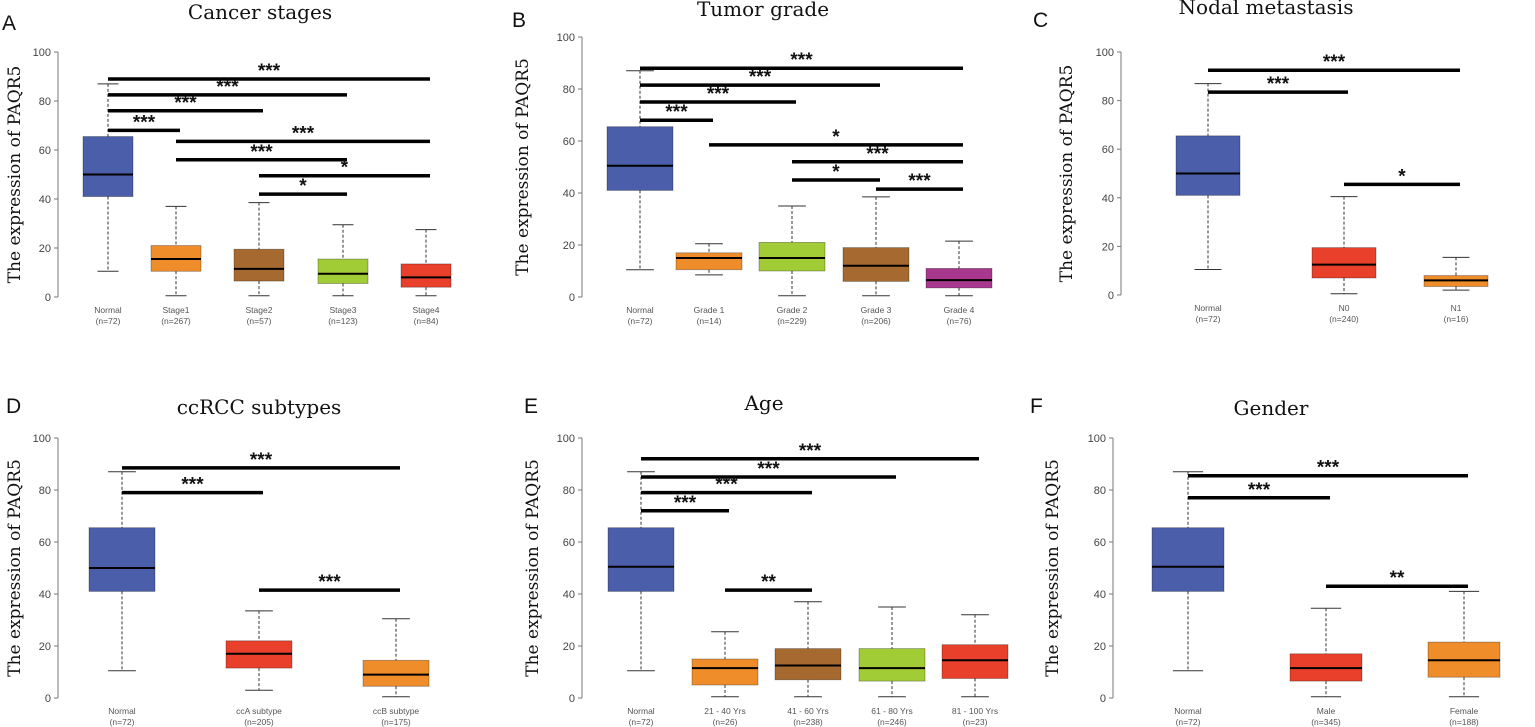  What do you see at coordinates (259, 310) in the screenshot?
I see `category-label: Stage2` at bounding box center [259, 310].